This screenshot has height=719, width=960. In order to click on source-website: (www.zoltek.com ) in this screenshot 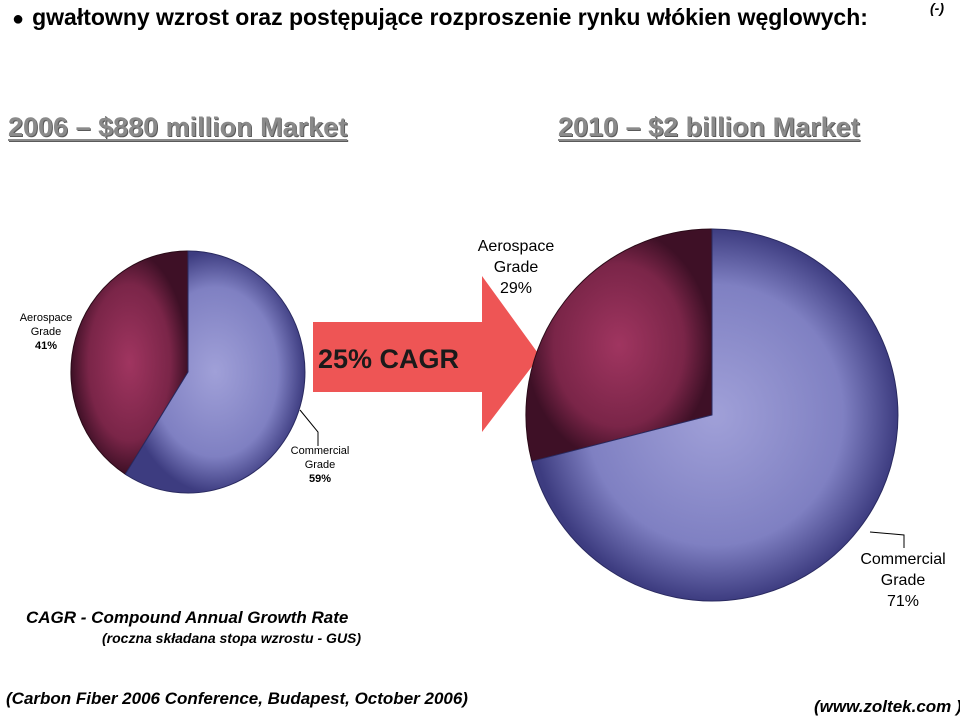, I will do `click(887, 706)`.